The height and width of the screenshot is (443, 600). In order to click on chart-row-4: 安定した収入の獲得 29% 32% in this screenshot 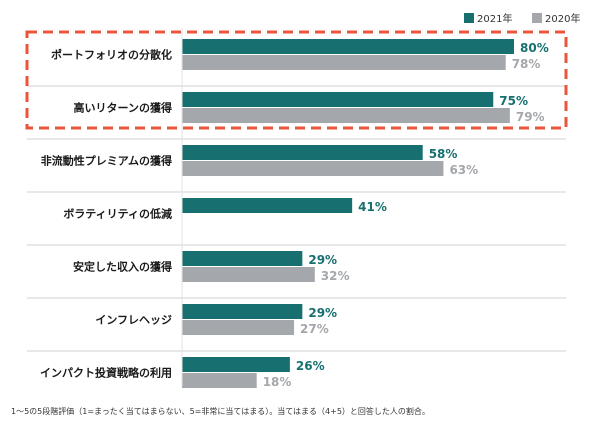, I will do `click(296, 263)`.